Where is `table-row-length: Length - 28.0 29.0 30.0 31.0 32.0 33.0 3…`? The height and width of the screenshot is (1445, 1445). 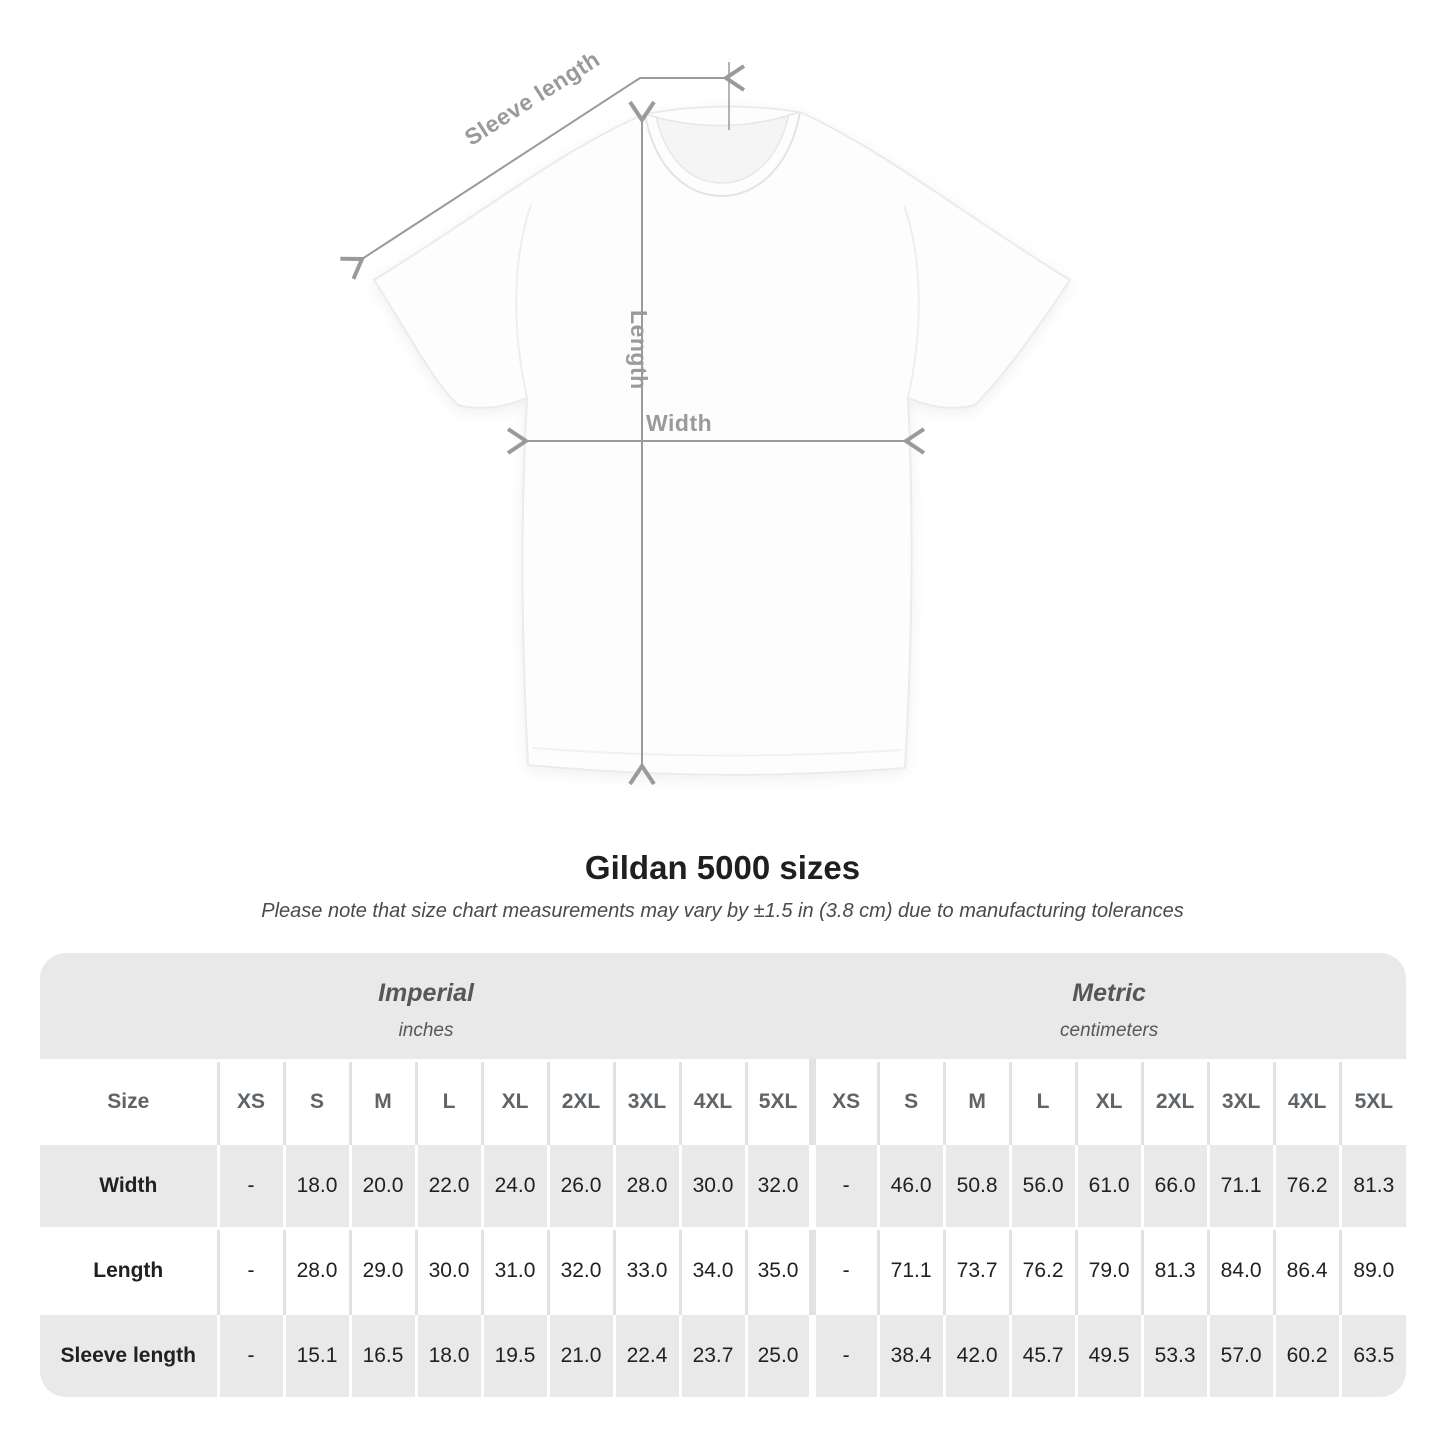 table-row-length: Length - 28.0 29.0 30.0 31.0 32.0 33.0 3… is located at coordinates (723, 1270).